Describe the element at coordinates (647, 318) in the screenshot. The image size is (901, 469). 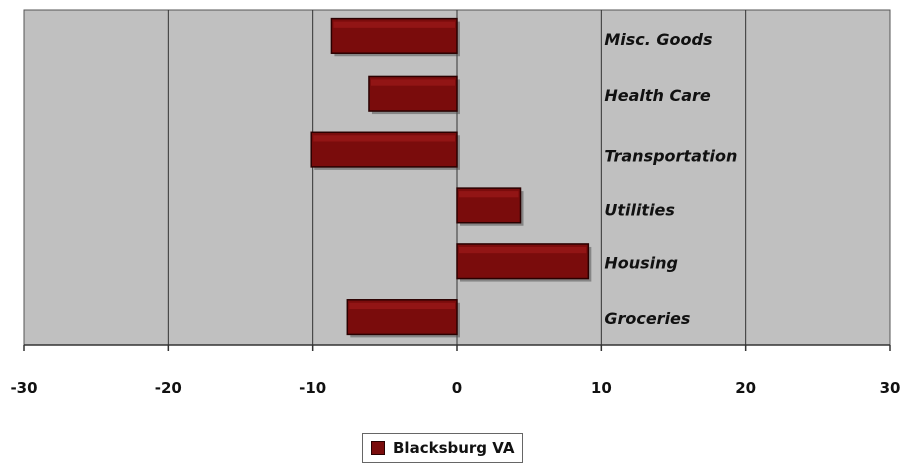
I see `category-label: Groceries` at that location.